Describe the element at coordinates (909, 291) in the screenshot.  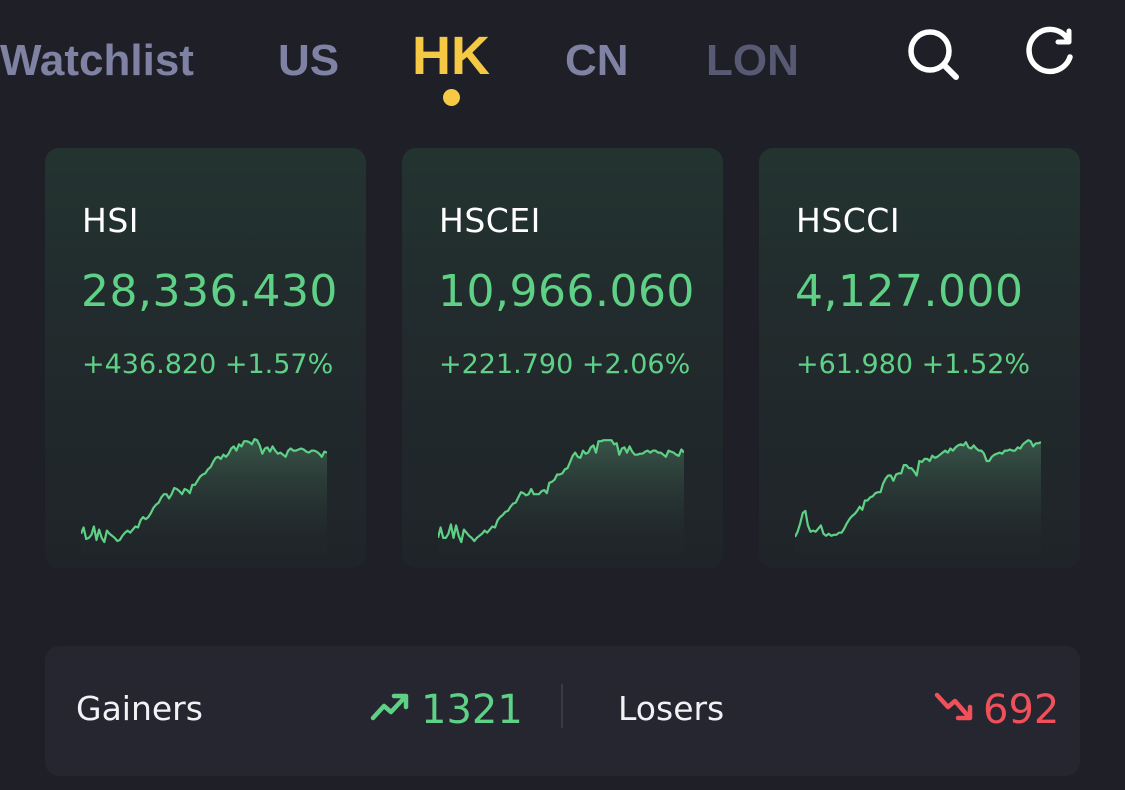
I see `index-price: 4,127.000` at that location.